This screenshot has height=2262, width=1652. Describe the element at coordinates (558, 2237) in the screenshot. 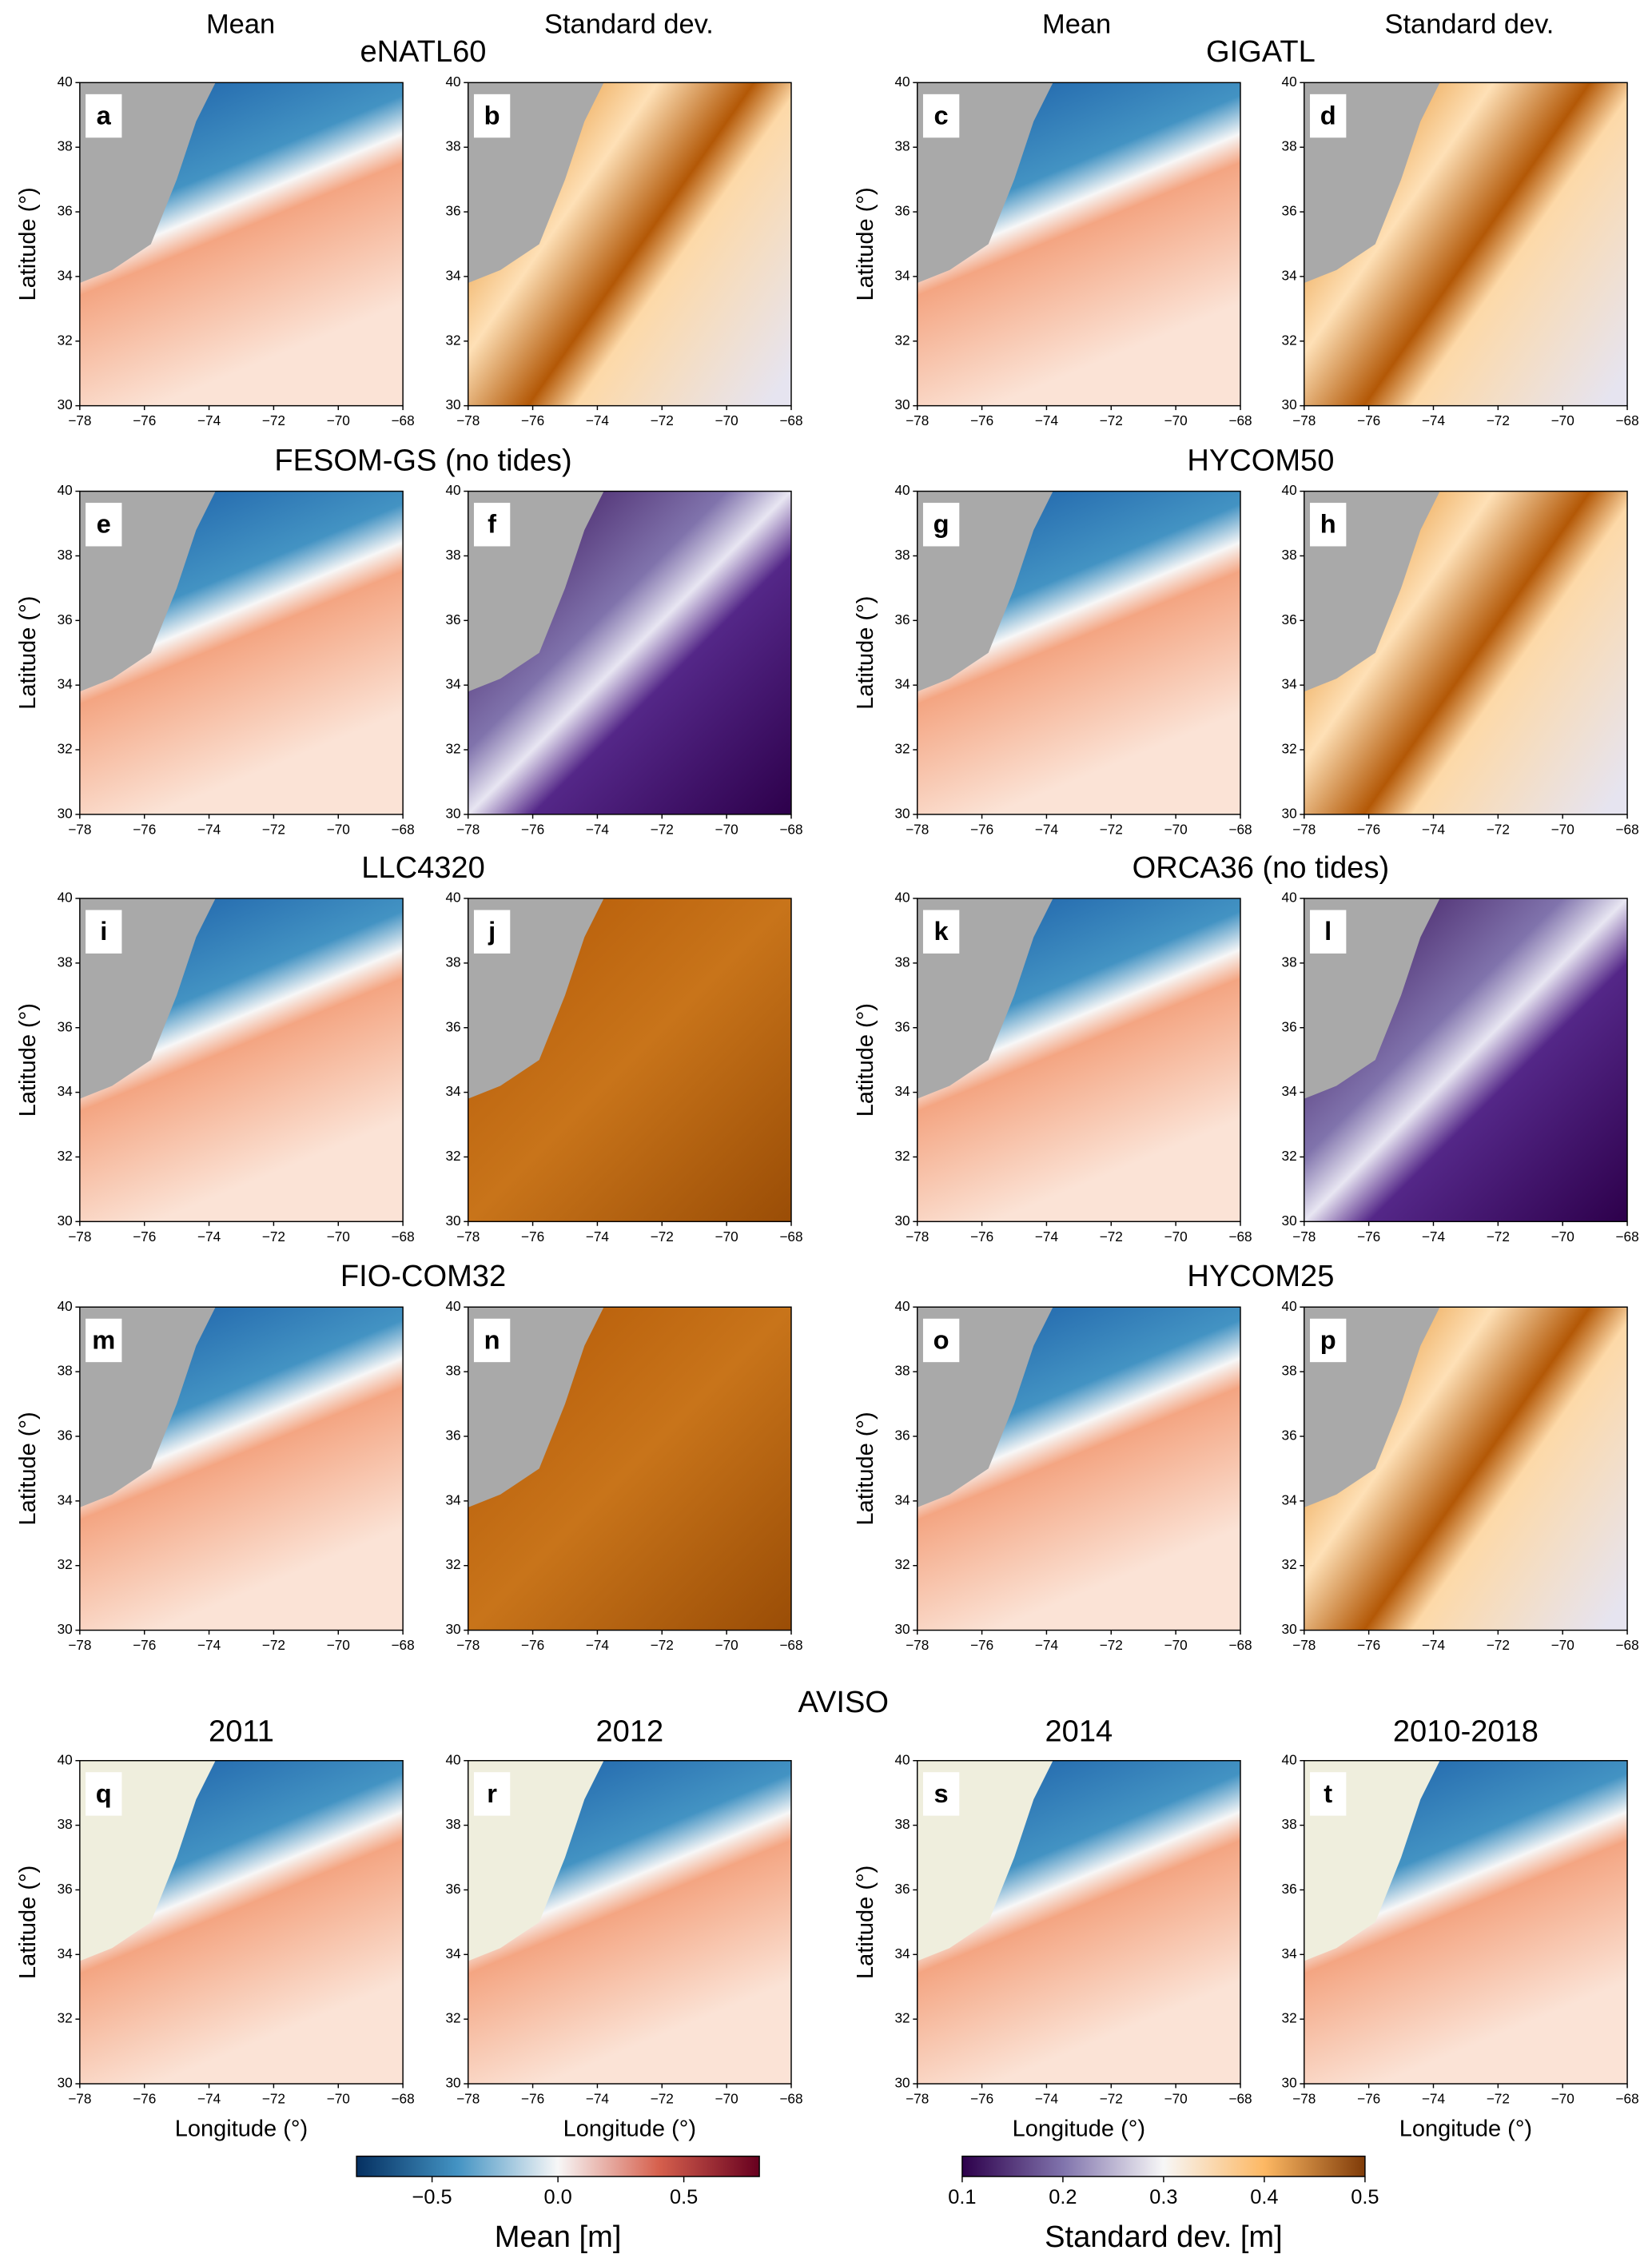

I see `colorbar-label: Mean [m]` at that location.